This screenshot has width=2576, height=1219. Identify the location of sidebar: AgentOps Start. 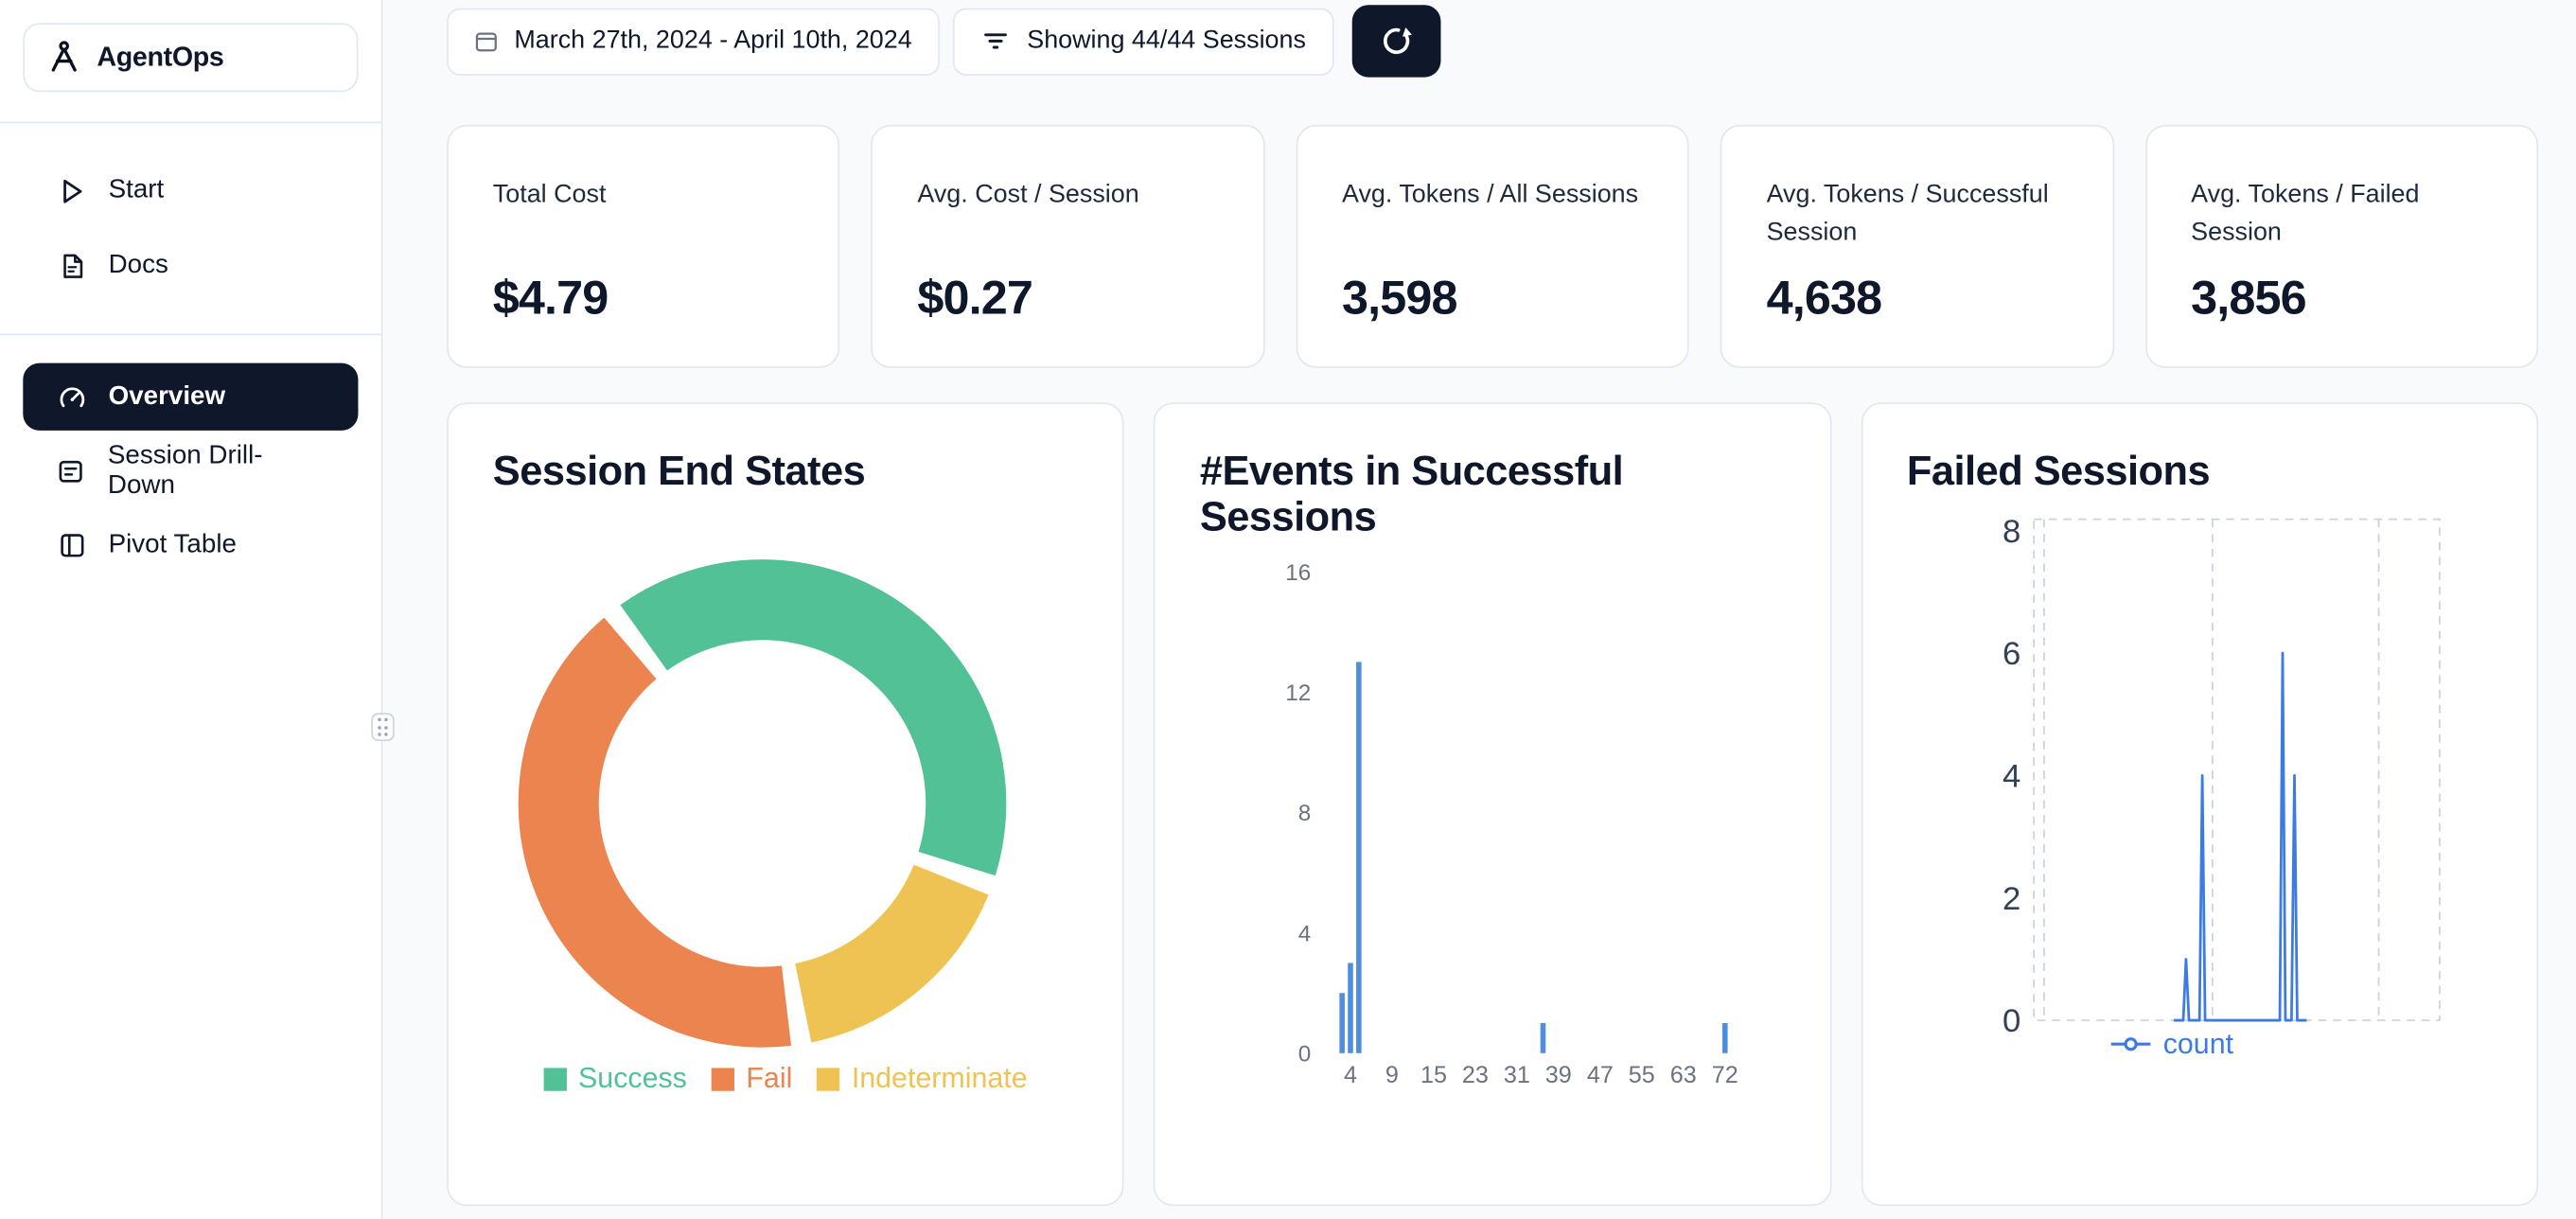
(191, 609).